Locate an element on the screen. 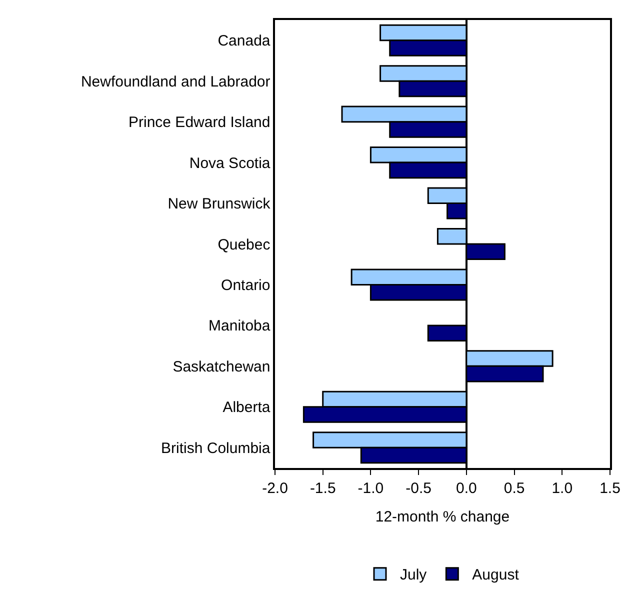  x-axis-title: 12-month % change is located at coordinates (442, 517).